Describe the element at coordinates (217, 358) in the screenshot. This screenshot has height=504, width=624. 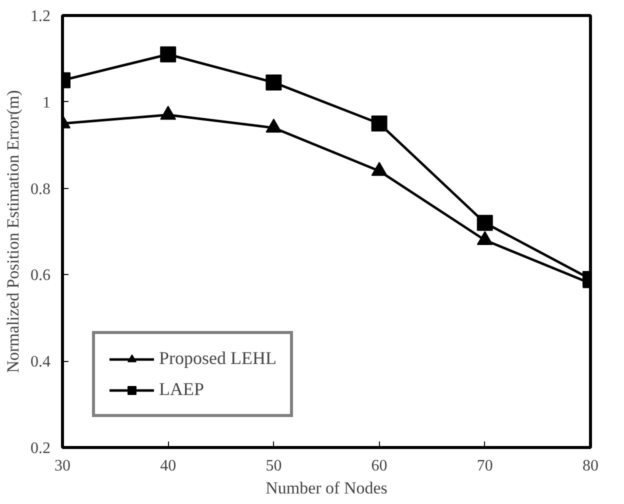
I see `legend-label: Proposed LEHL` at that location.